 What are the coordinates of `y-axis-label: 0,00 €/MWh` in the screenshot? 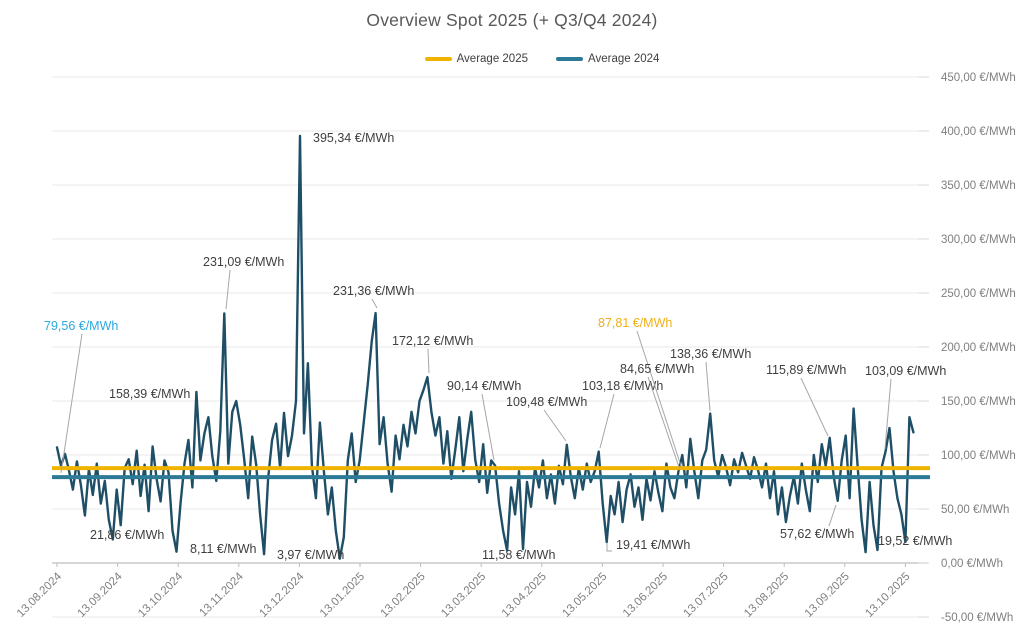 It's located at (972, 564).